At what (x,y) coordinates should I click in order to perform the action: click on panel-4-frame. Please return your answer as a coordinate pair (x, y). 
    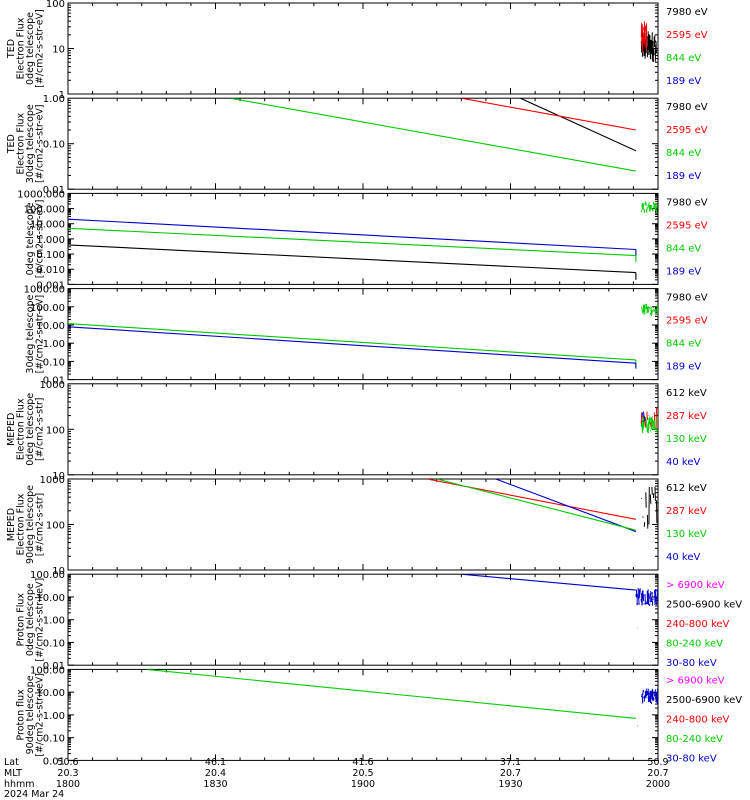
    Looking at the image, I should click on (363, 429).